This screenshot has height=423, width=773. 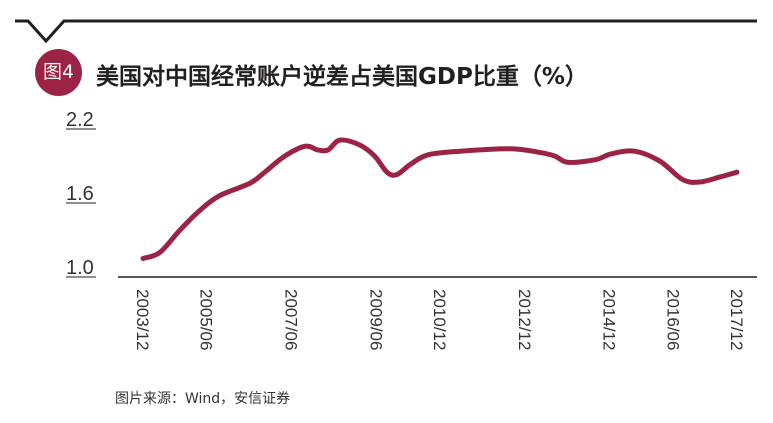 I want to click on x-tick-label: 2009/06, so click(x=375, y=319).